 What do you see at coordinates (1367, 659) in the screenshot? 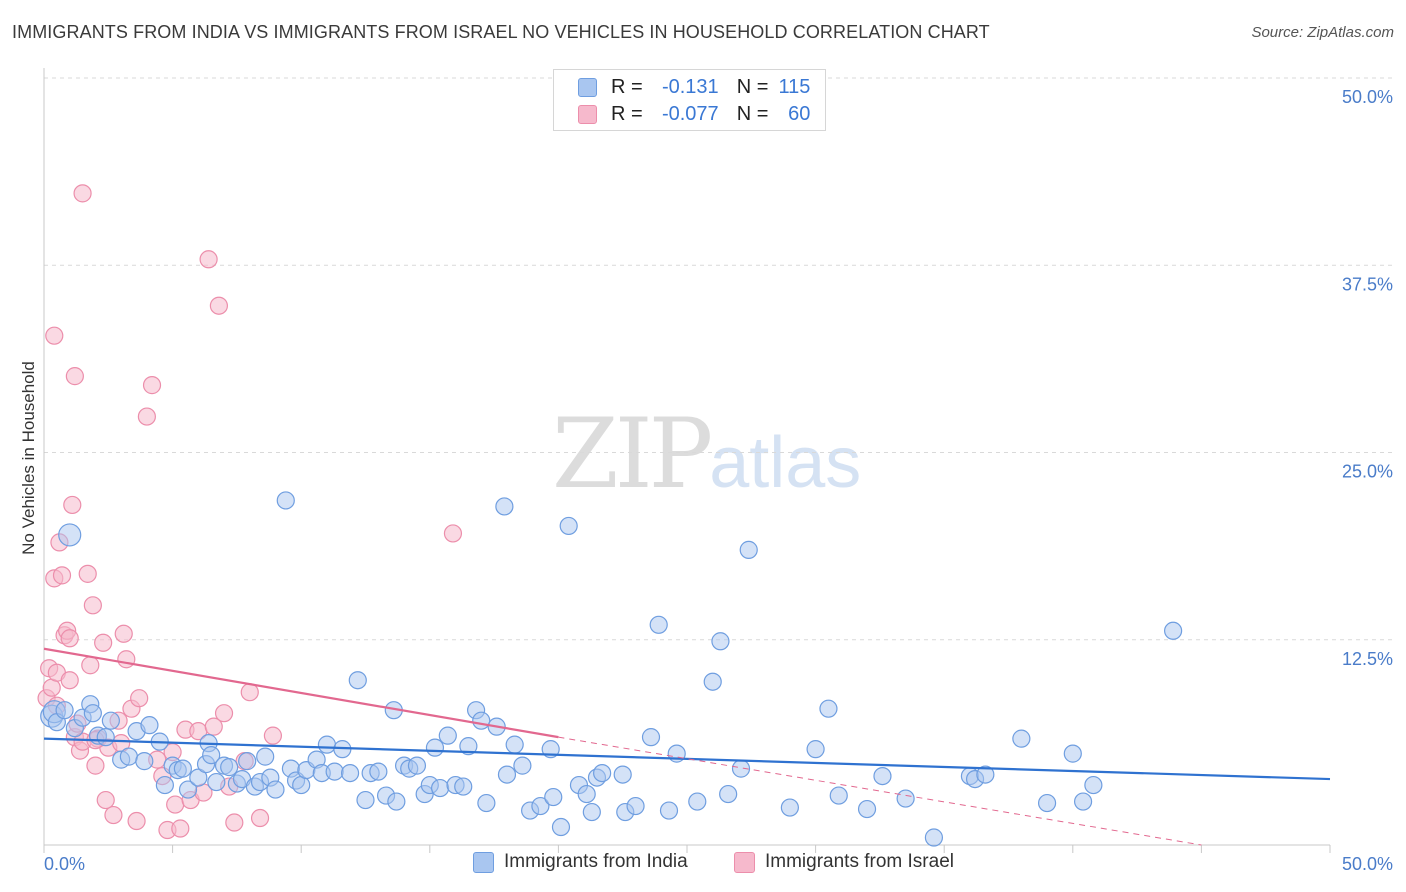
I see `y-tick-label: 12.5%` at bounding box center [1367, 659].